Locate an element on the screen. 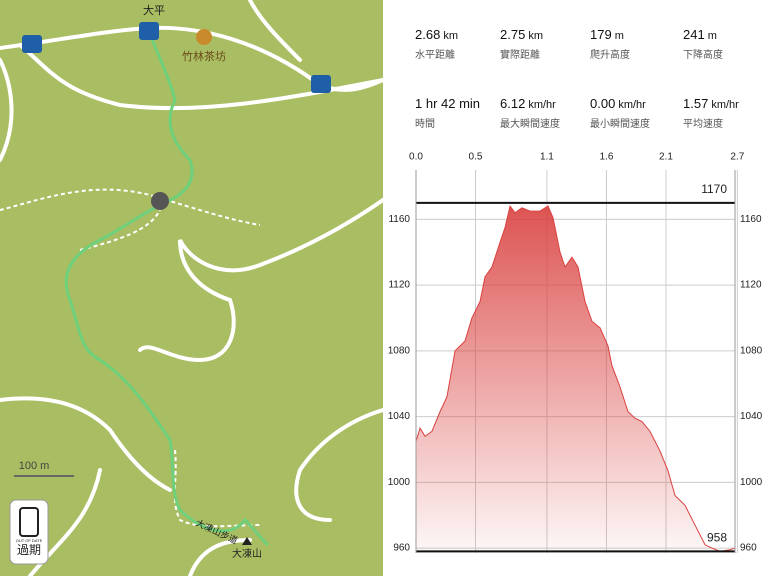  stat-label: 下降高度 is located at coordinates (703, 55).